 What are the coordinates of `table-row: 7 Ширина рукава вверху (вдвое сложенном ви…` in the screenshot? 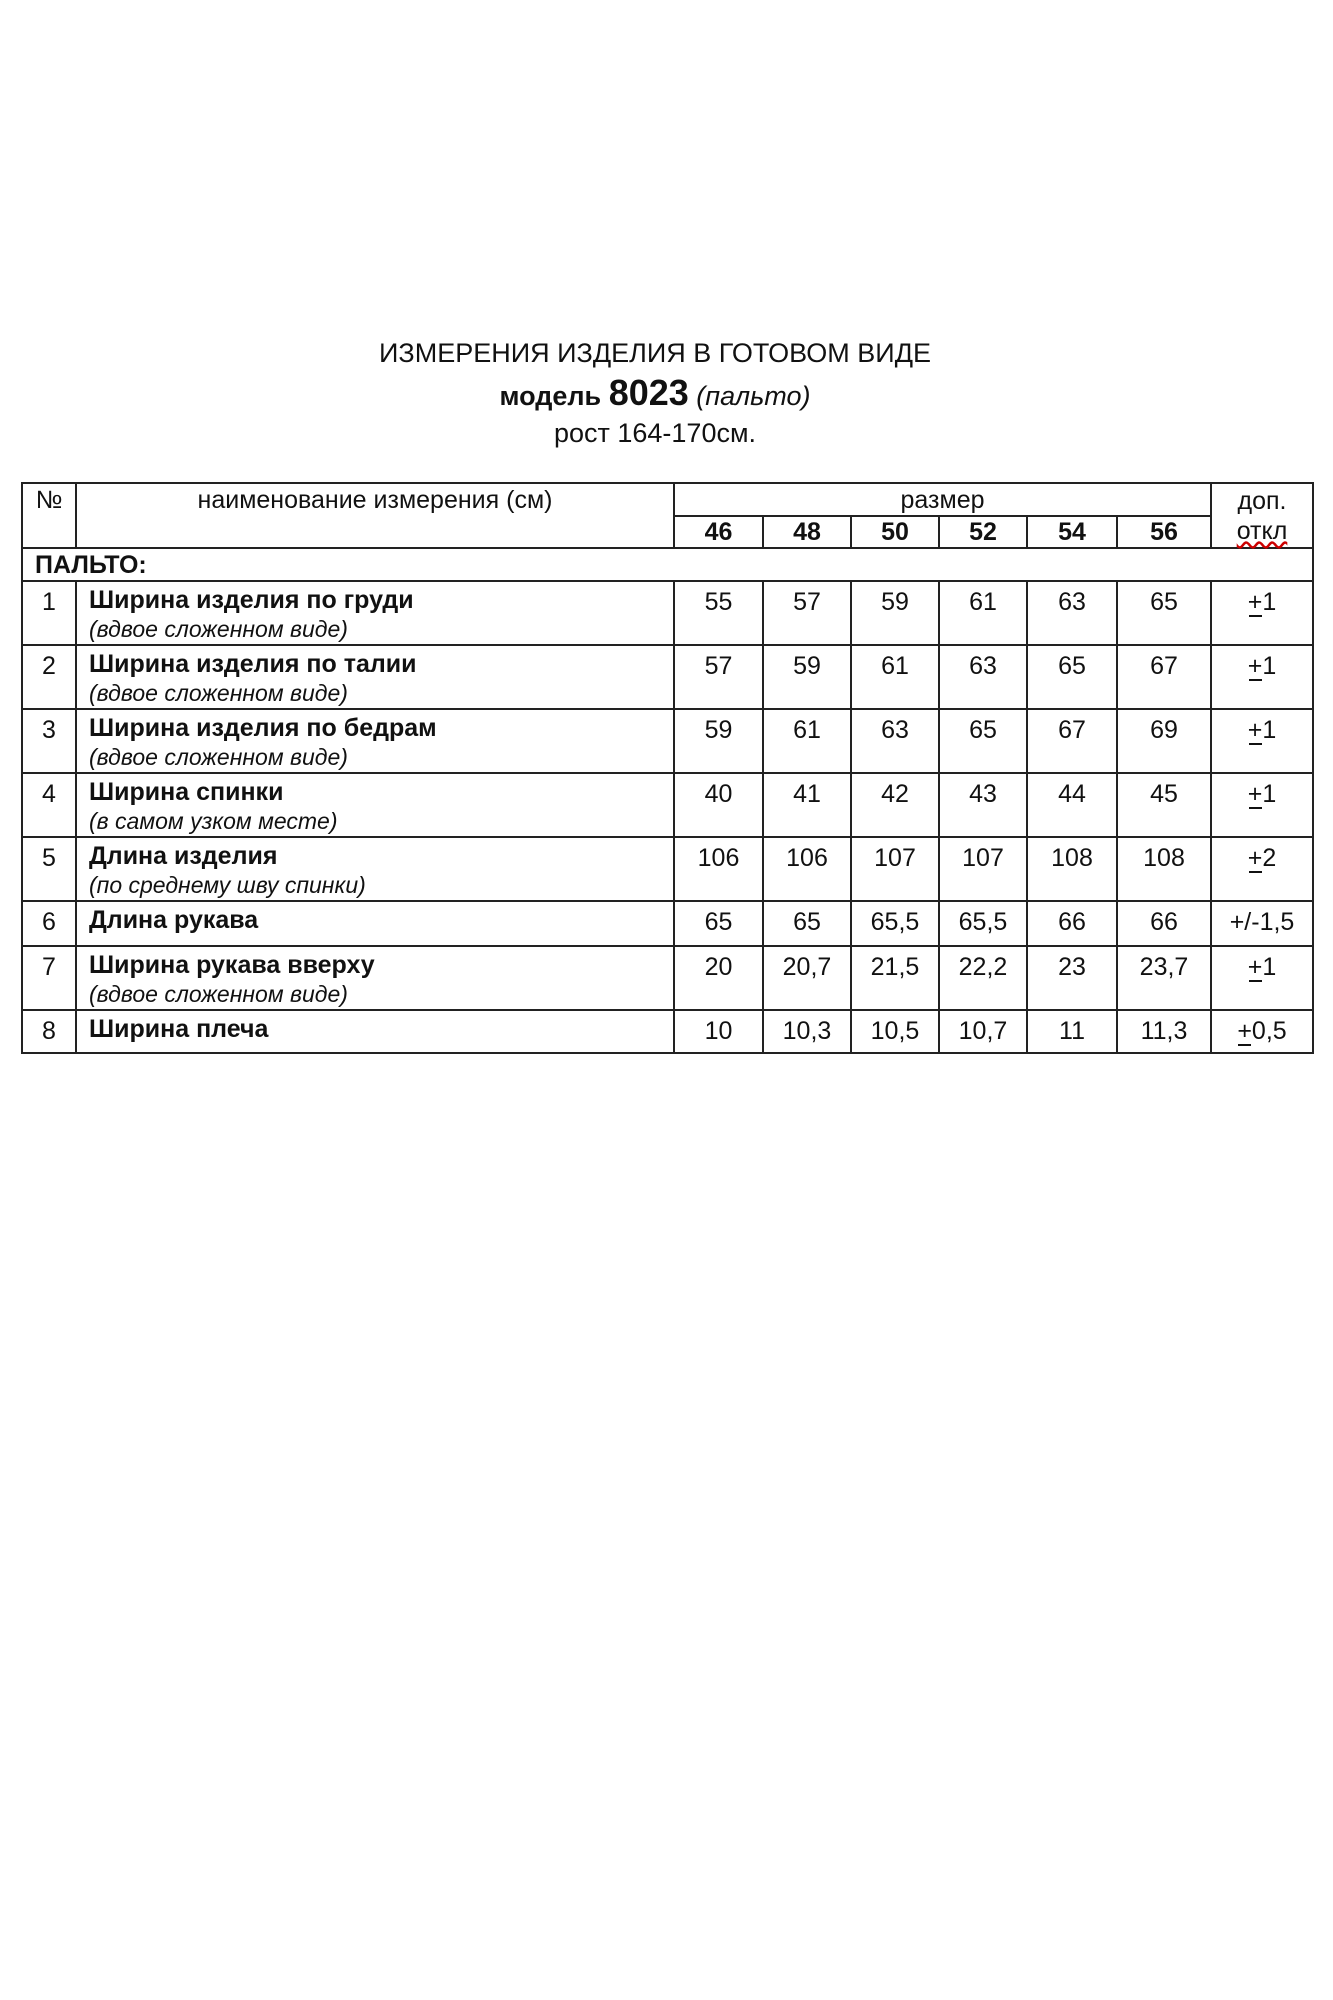 It's located at (668, 978).